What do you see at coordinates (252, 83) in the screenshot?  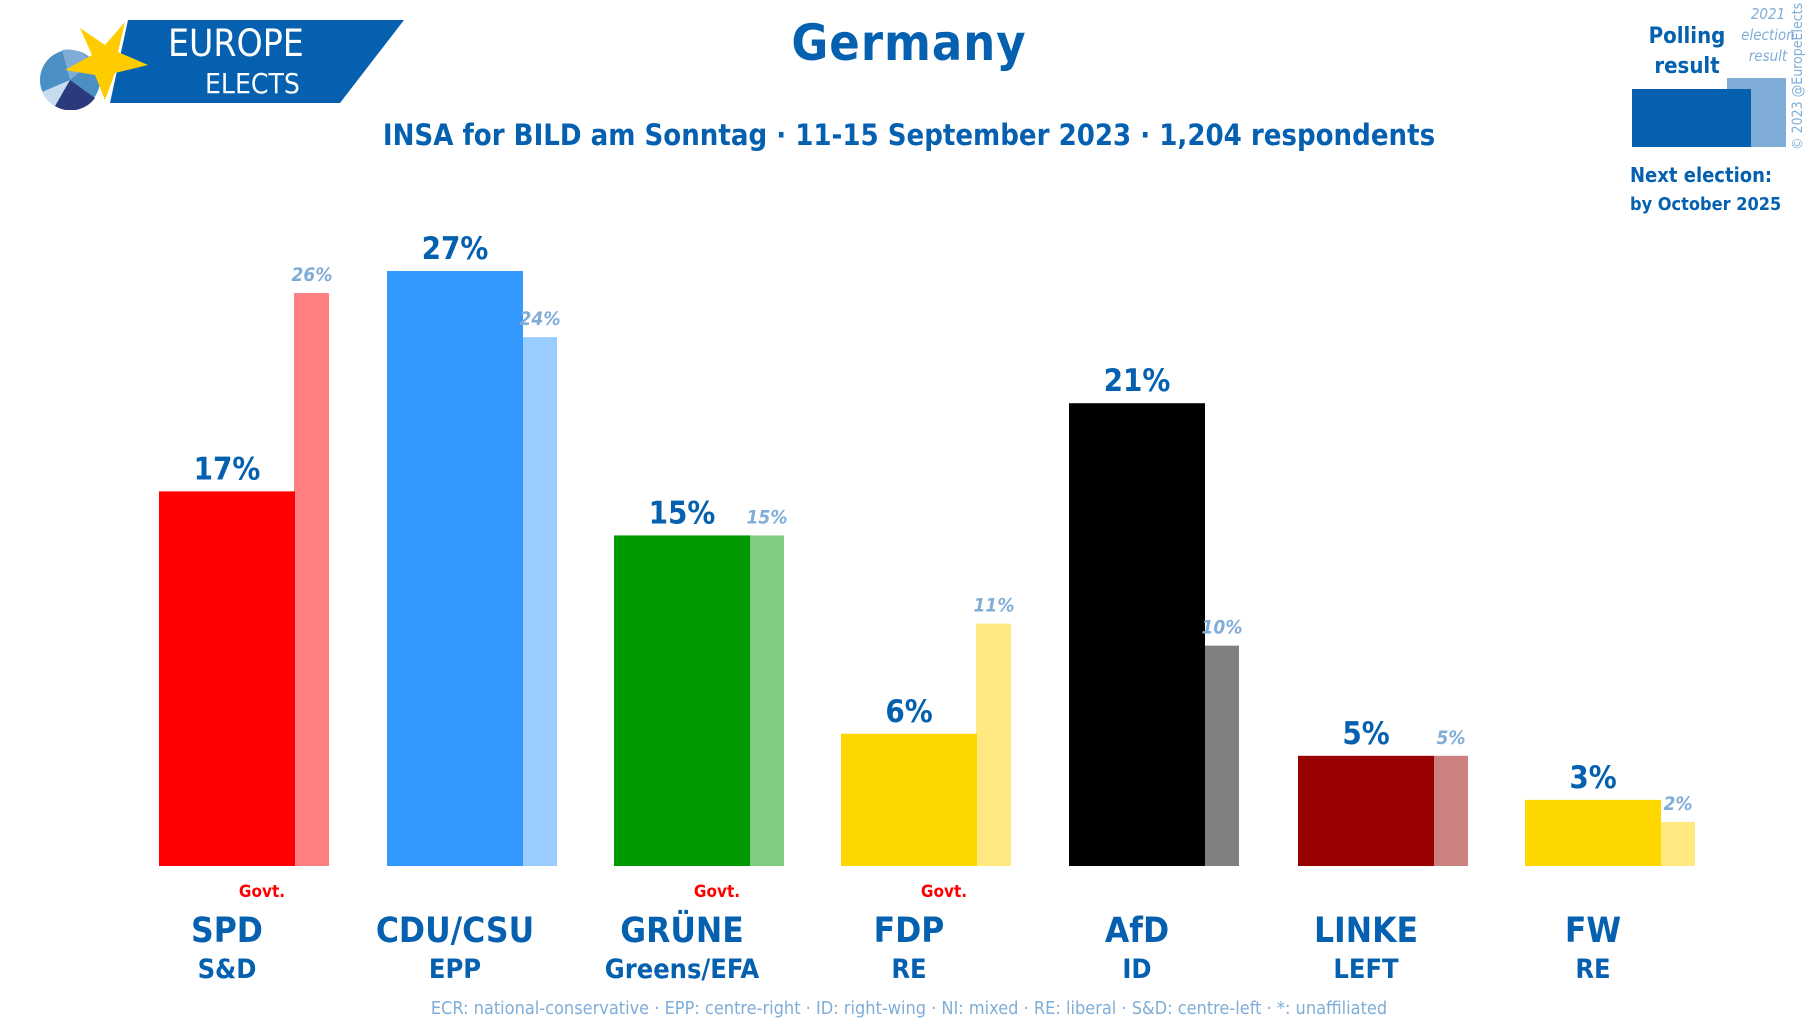 I see `logo-text-elects: ELECTS` at bounding box center [252, 83].